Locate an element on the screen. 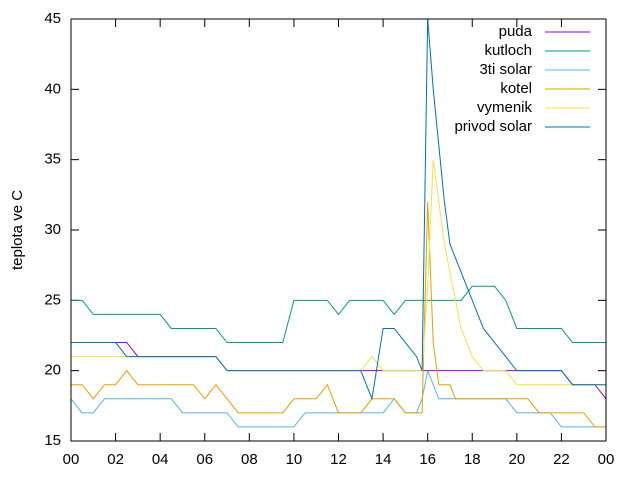 This screenshot has height=480, width=640. y-tick-label: 35 is located at coordinates (52, 159).